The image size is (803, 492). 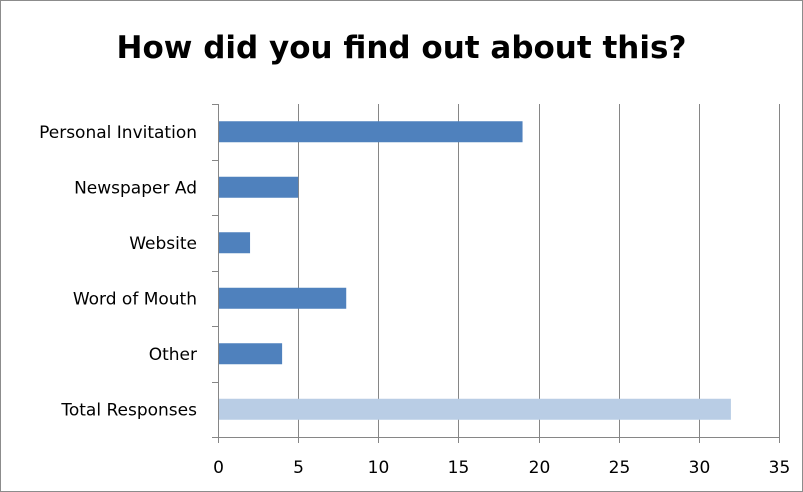 What do you see at coordinates (501, 468) in the screenshot?
I see `x-tick-labels: 0 5 10 15 20 25 30 35` at bounding box center [501, 468].